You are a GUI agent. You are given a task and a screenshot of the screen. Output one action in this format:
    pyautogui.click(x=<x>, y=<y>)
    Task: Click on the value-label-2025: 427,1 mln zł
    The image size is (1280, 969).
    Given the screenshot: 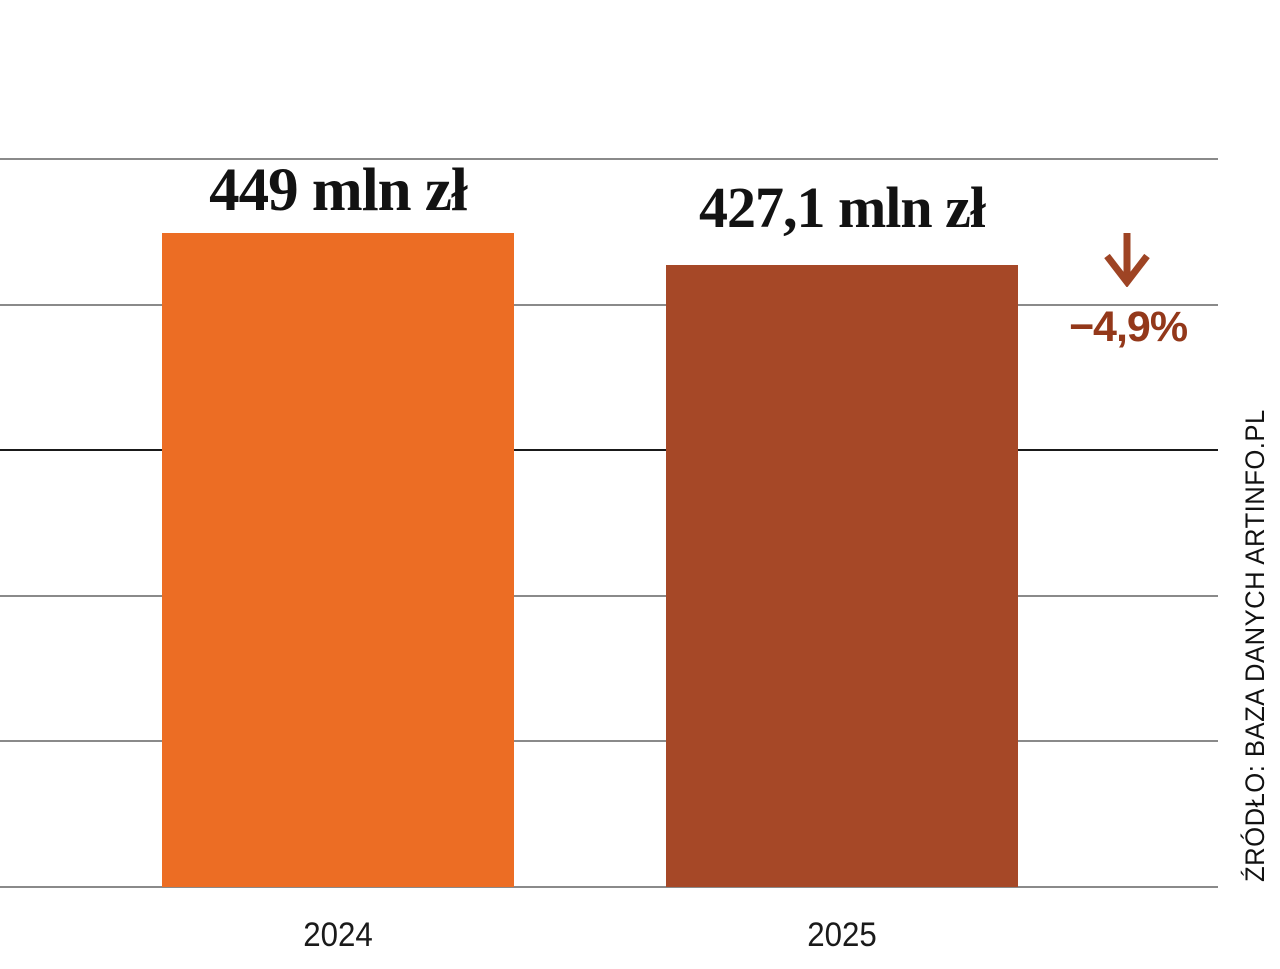 What is the action you would take?
    pyautogui.click(x=842, y=207)
    